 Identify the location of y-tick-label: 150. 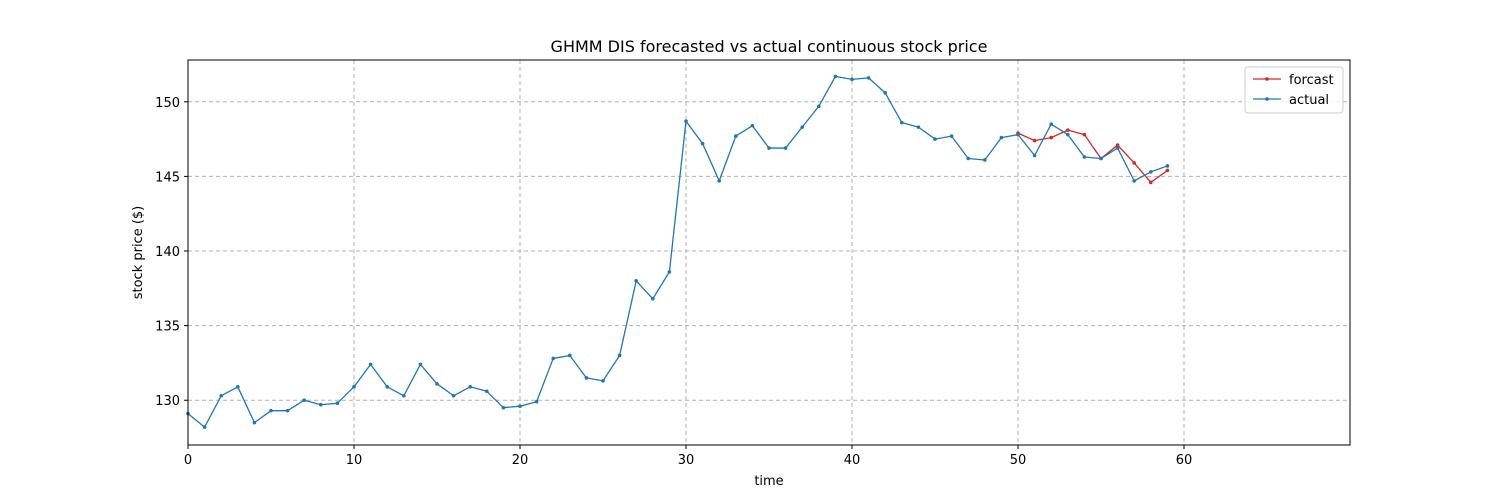
(167, 103).